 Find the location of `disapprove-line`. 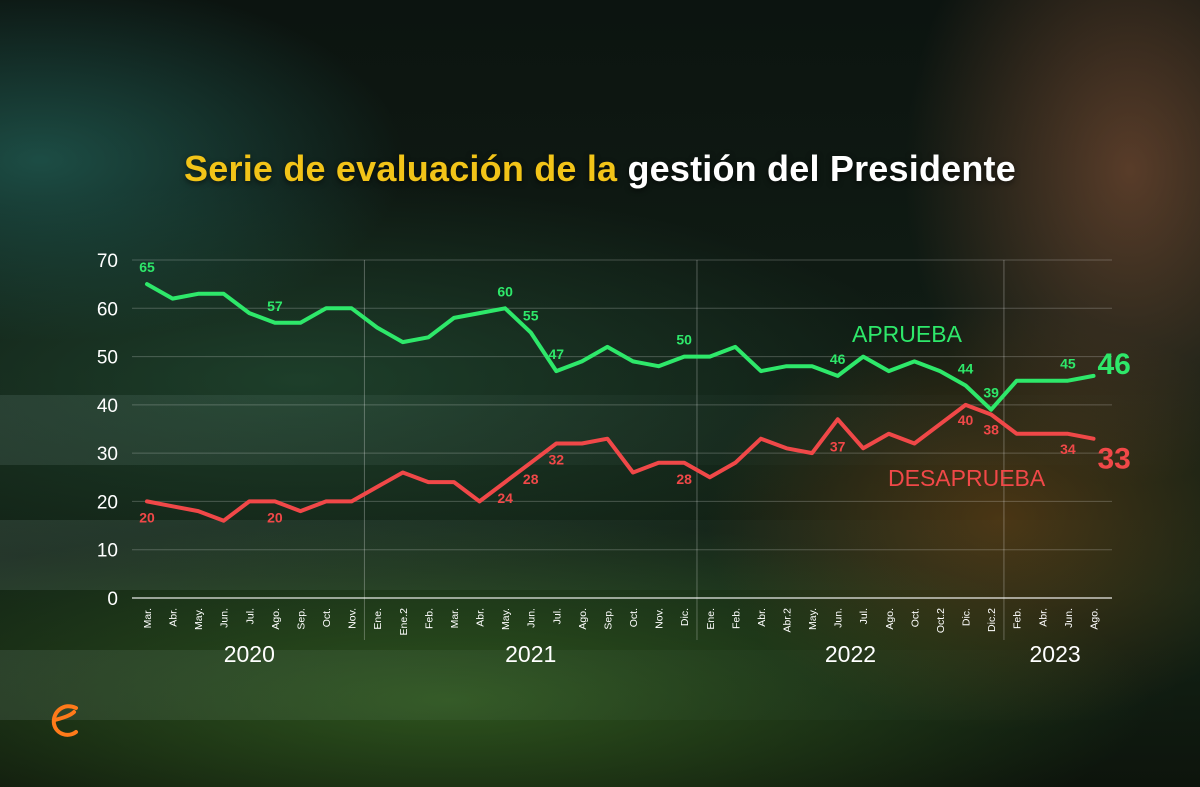

disapprove-line is located at coordinates (620, 462).